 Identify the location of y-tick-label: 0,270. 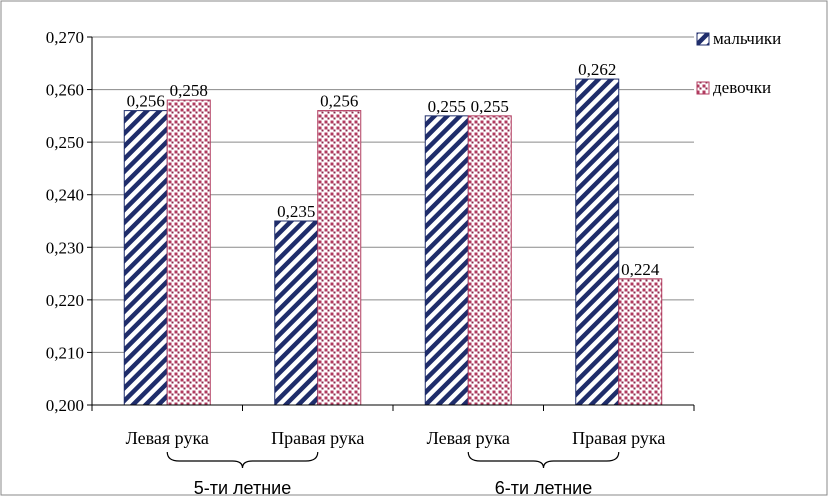
(65, 37).